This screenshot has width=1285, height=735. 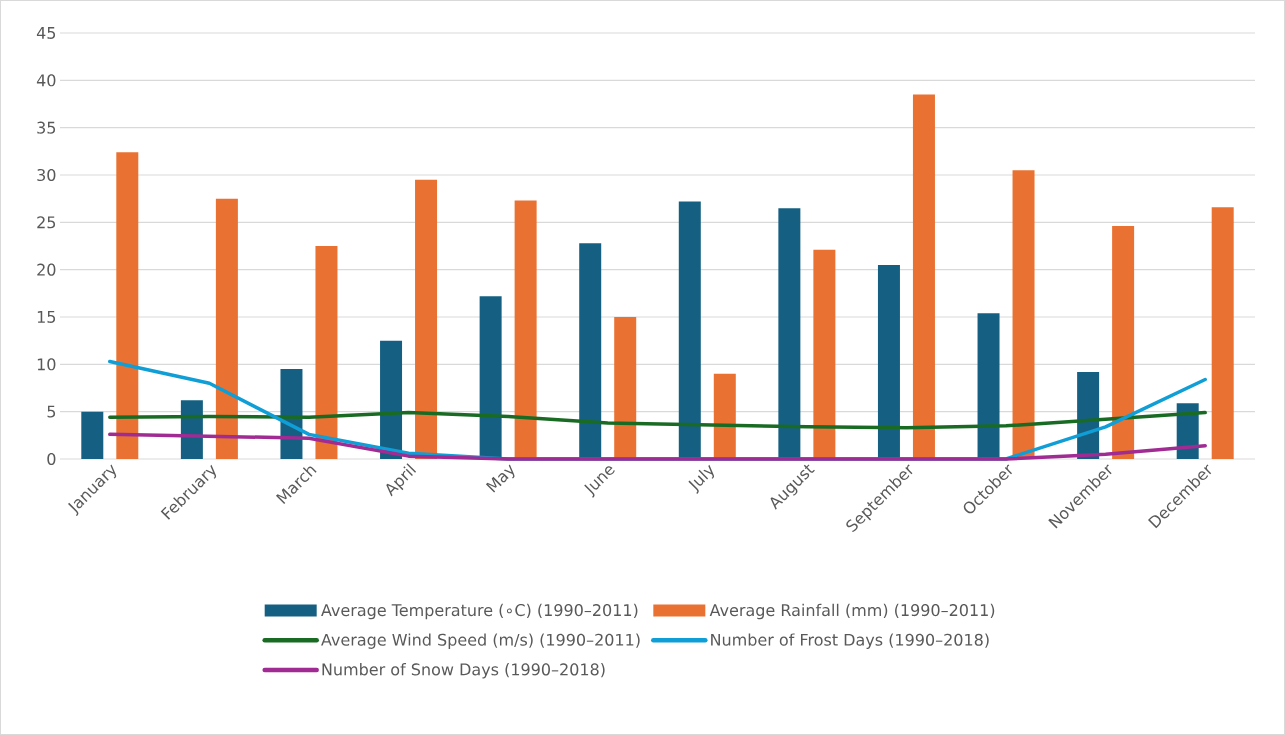 What do you see at coordinates (46, 175) in the screenshot?
I see `y-tick-label: 30` at bounding box center [46, 175].